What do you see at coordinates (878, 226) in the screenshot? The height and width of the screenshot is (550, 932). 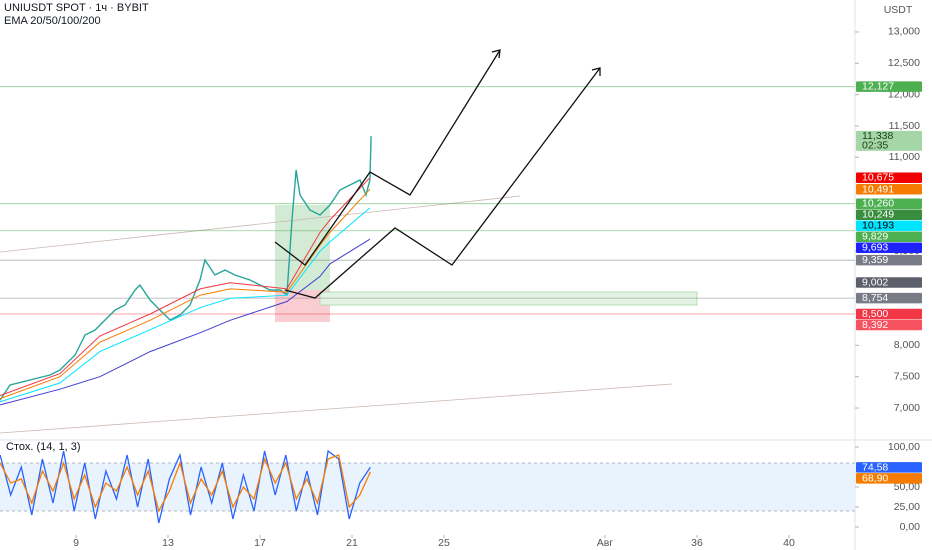 I see `price-label: 10,193` at bounding box center [878, 226].